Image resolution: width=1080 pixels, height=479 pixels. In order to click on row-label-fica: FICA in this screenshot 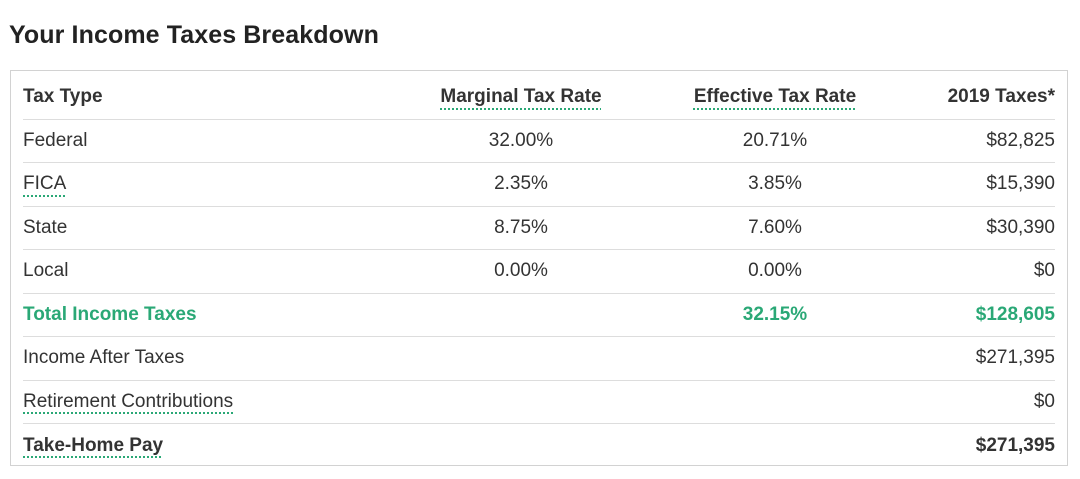, I will do `click(45, 184)`.